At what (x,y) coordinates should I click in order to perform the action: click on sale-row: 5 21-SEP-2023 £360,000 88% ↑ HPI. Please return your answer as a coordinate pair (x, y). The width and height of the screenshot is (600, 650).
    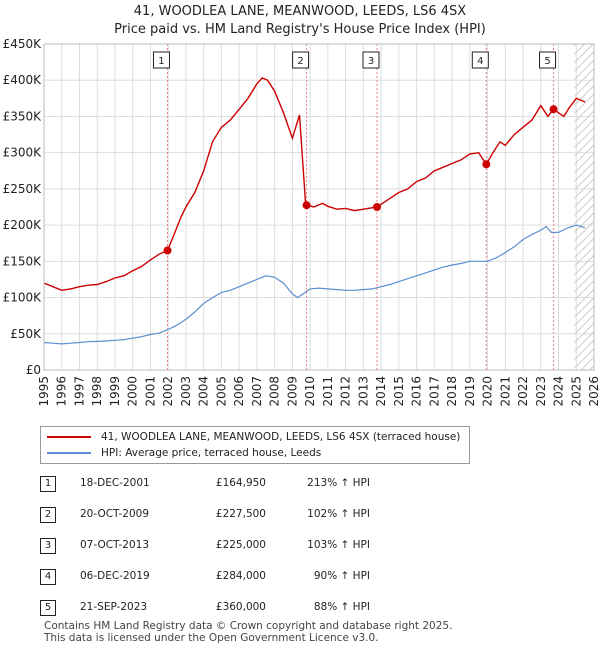
    Looking at the image, I should click on (250, 609).